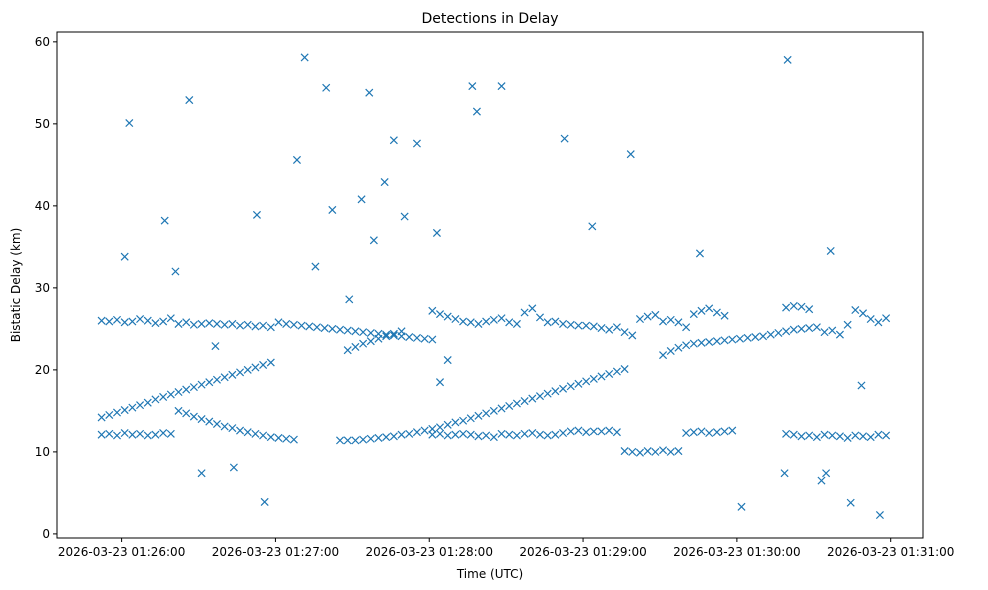 The height and width of the screenshot is (590, 988). What do you see at coordinates (42, 206) in the screenshot?
I see `y-tick-label: 40` at bounding box center [42, 206].